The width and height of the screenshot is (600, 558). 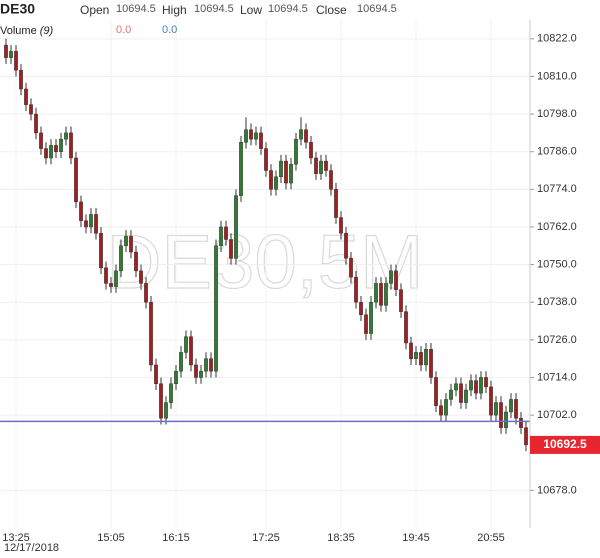 I want to click on volume-period: (9), so click(x=47, y=31).